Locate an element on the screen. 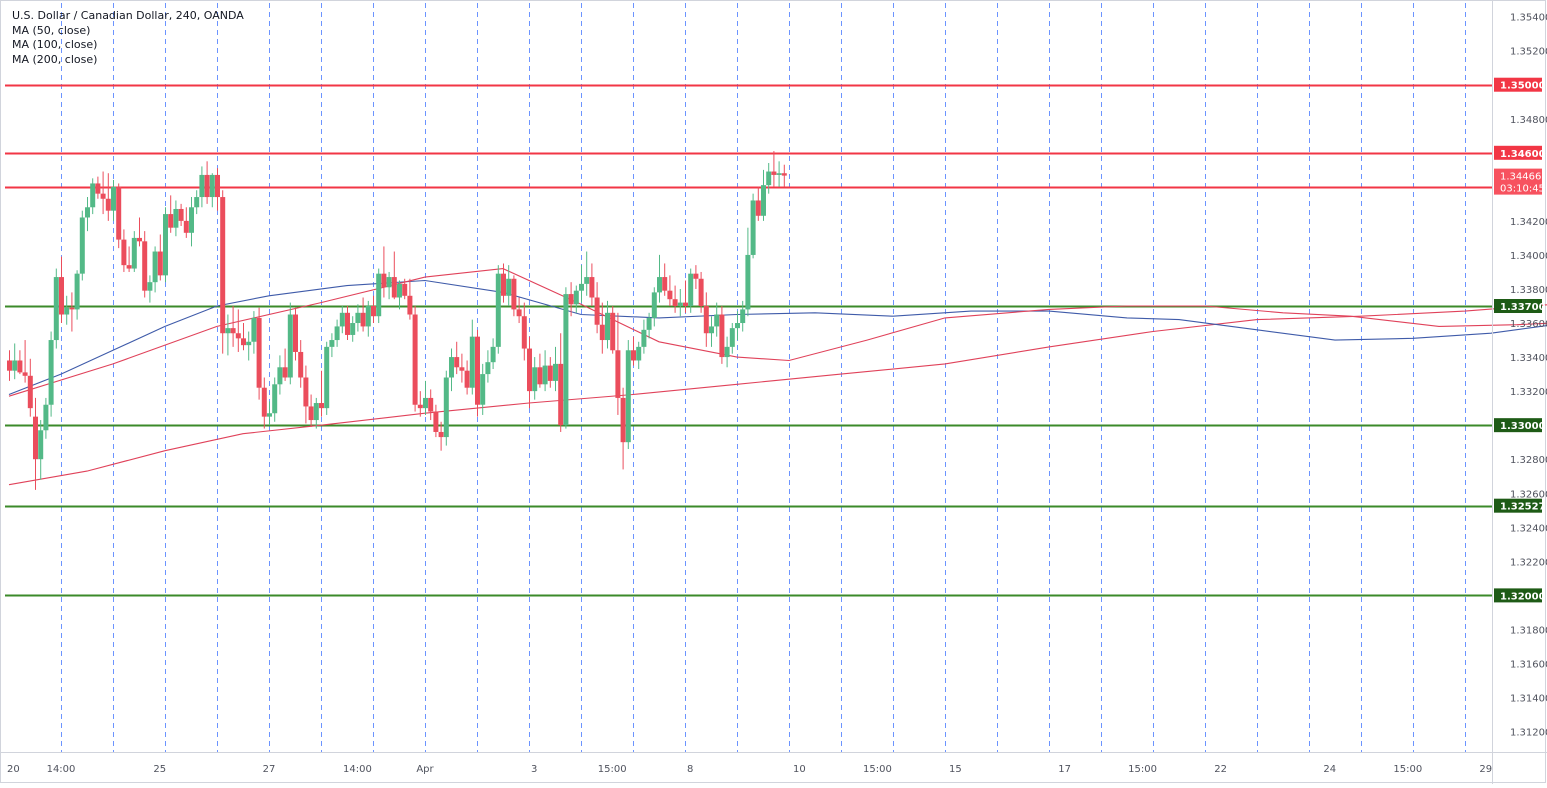 This screenshot has height=788, width=1547. level-price-badge: 1.32000 is located at coordinates (1520, 595).